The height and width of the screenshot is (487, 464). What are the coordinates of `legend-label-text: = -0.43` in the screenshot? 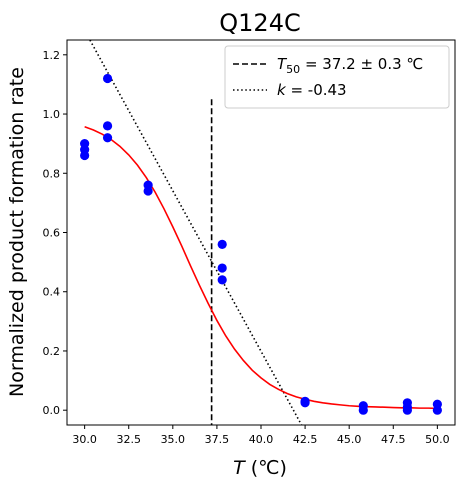 It's located at (316, 90).